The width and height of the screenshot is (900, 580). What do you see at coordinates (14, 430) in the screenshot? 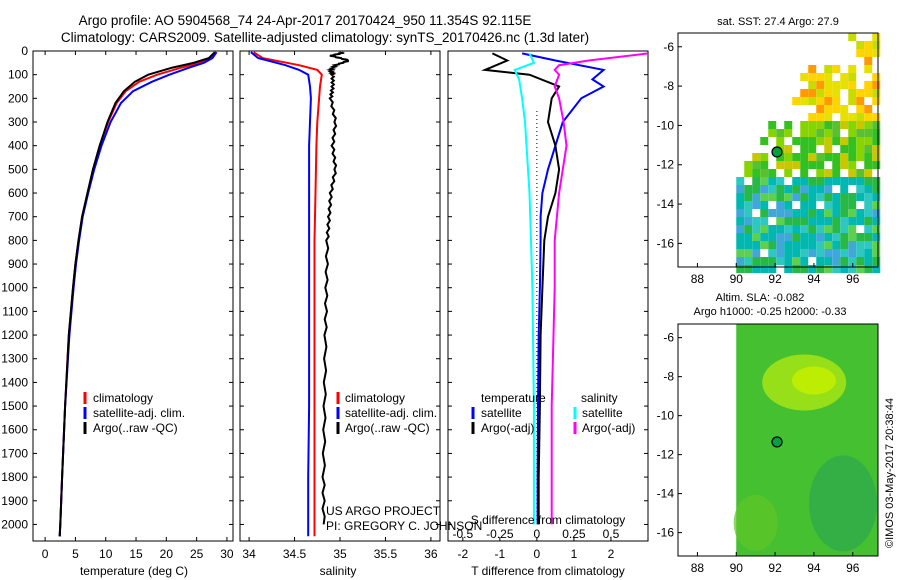
I see `y-tick-label: 1600` at bounding box center [14, 430].